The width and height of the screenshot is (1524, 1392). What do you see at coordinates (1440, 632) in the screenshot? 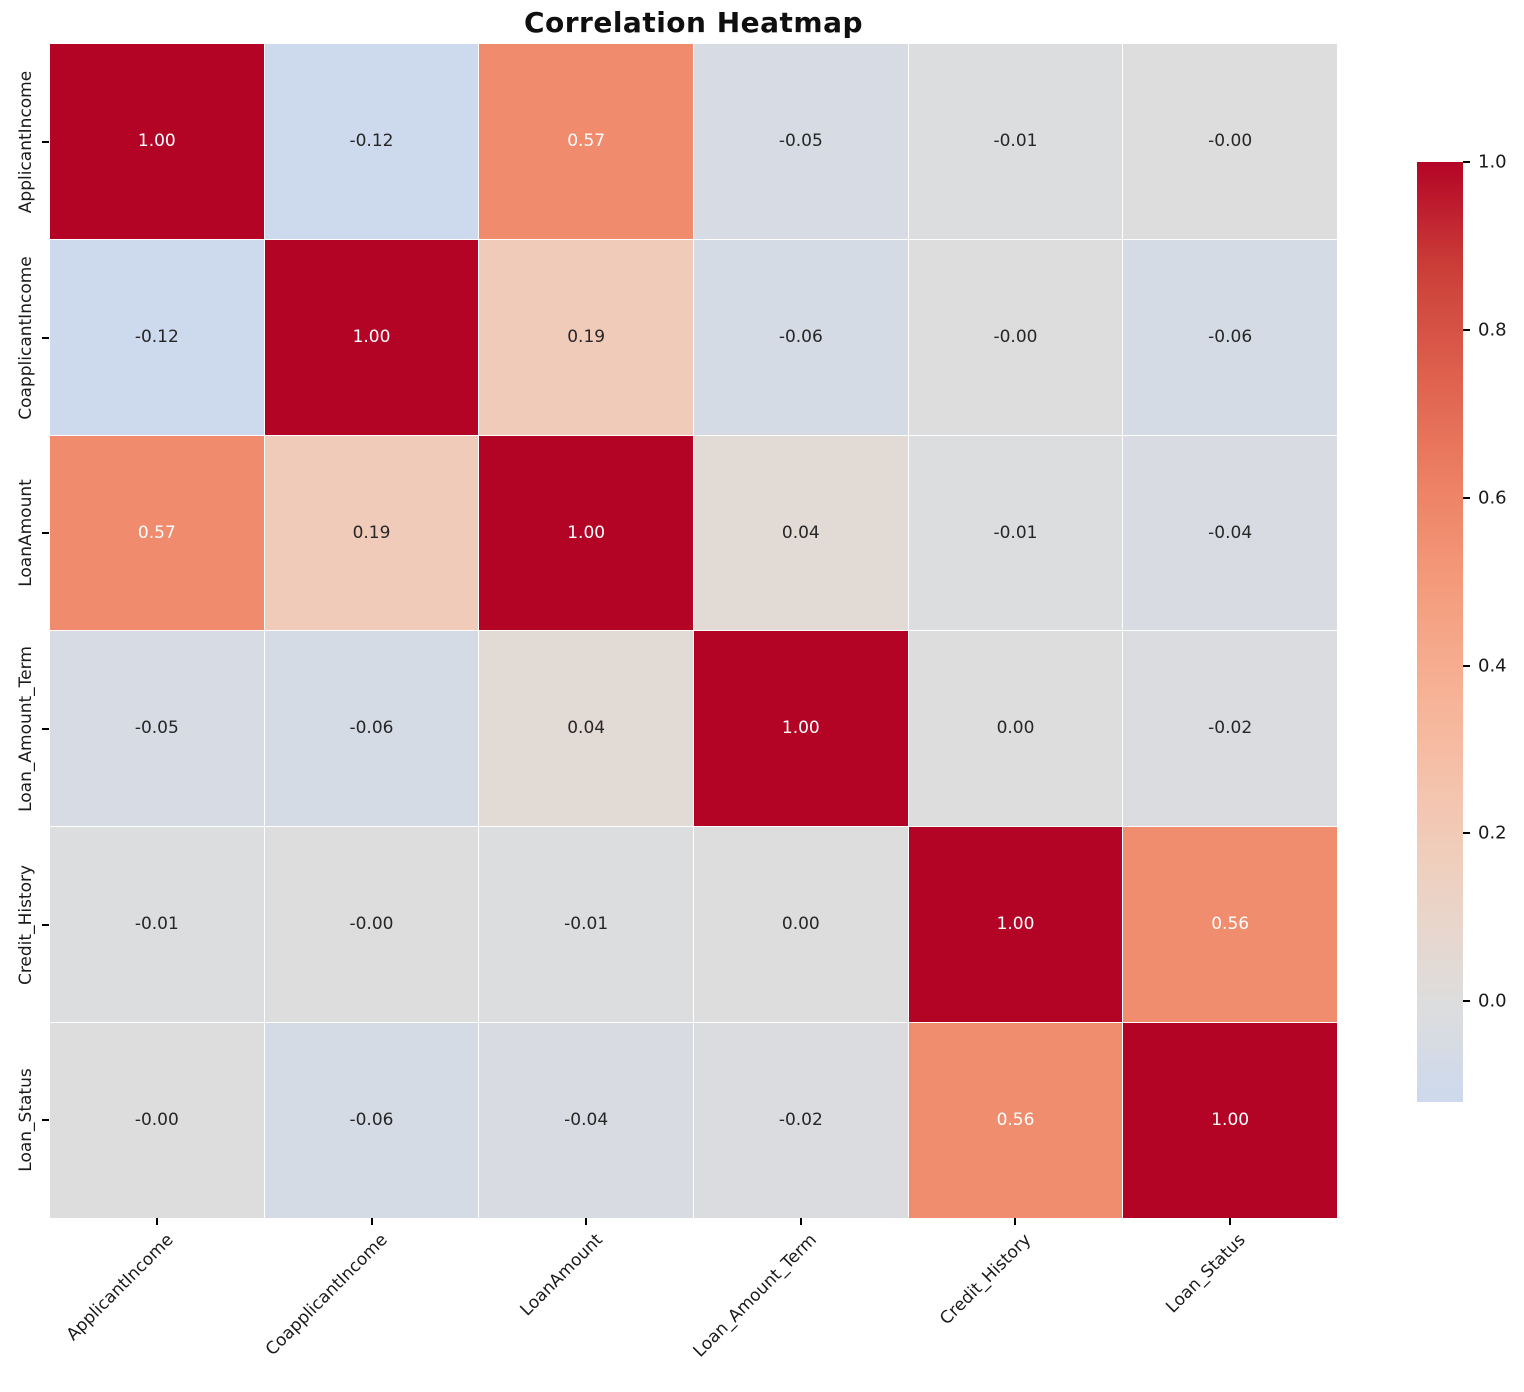
I see `colorbar-gradient` at bounding box center [1440, 632].